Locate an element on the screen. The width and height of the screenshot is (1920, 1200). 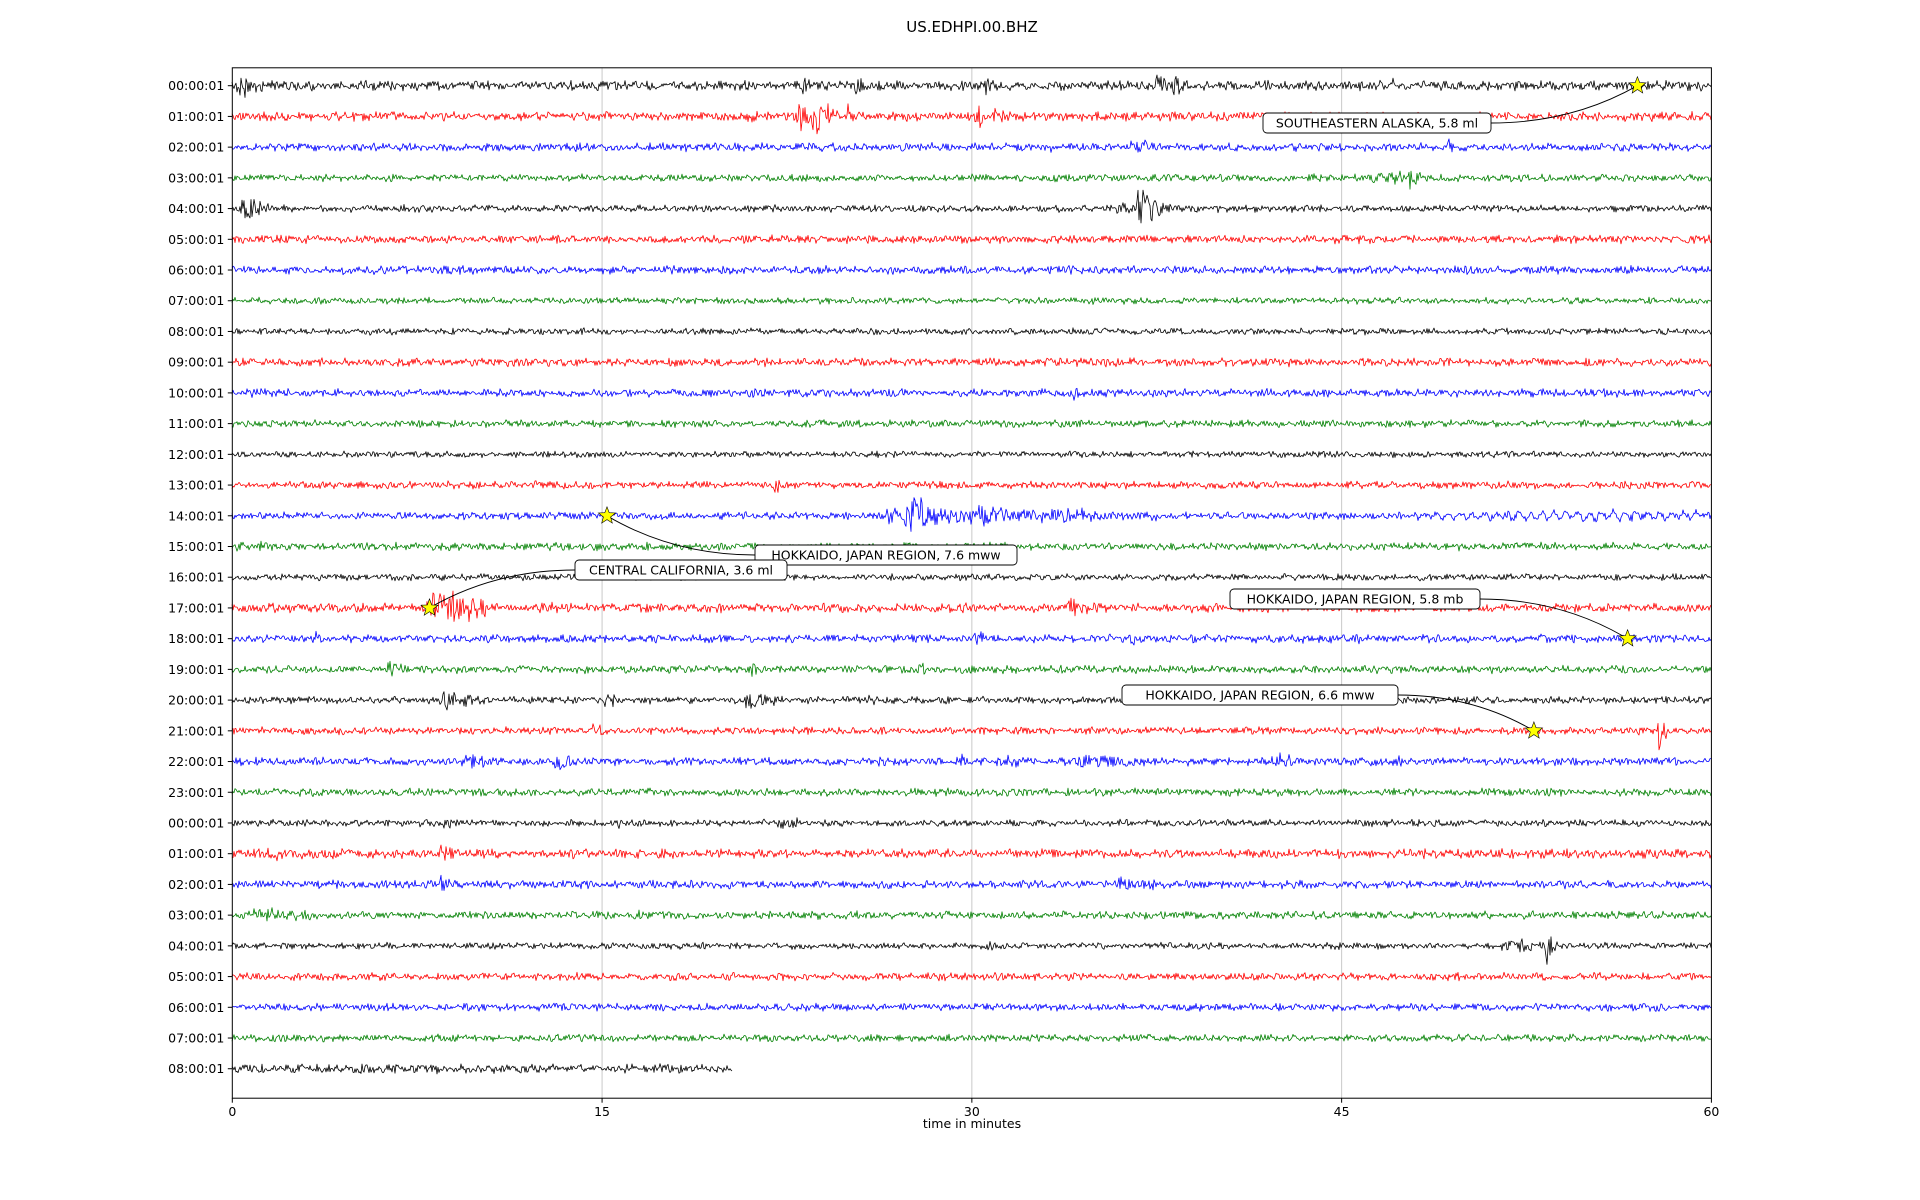
x-tick-label: 45 is located at coordinates (1342, 1111).